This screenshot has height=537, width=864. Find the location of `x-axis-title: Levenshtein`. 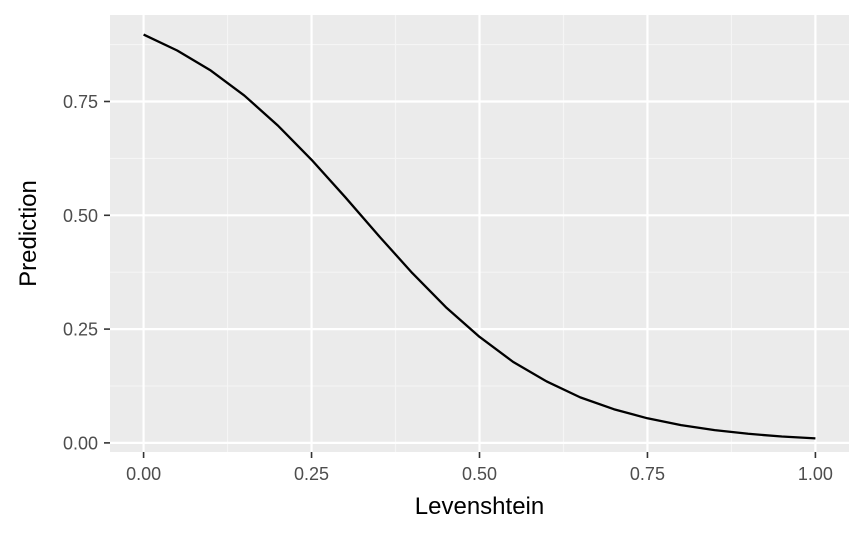

x-axis-title: Levenshtein is located at coordinates (479, 506).